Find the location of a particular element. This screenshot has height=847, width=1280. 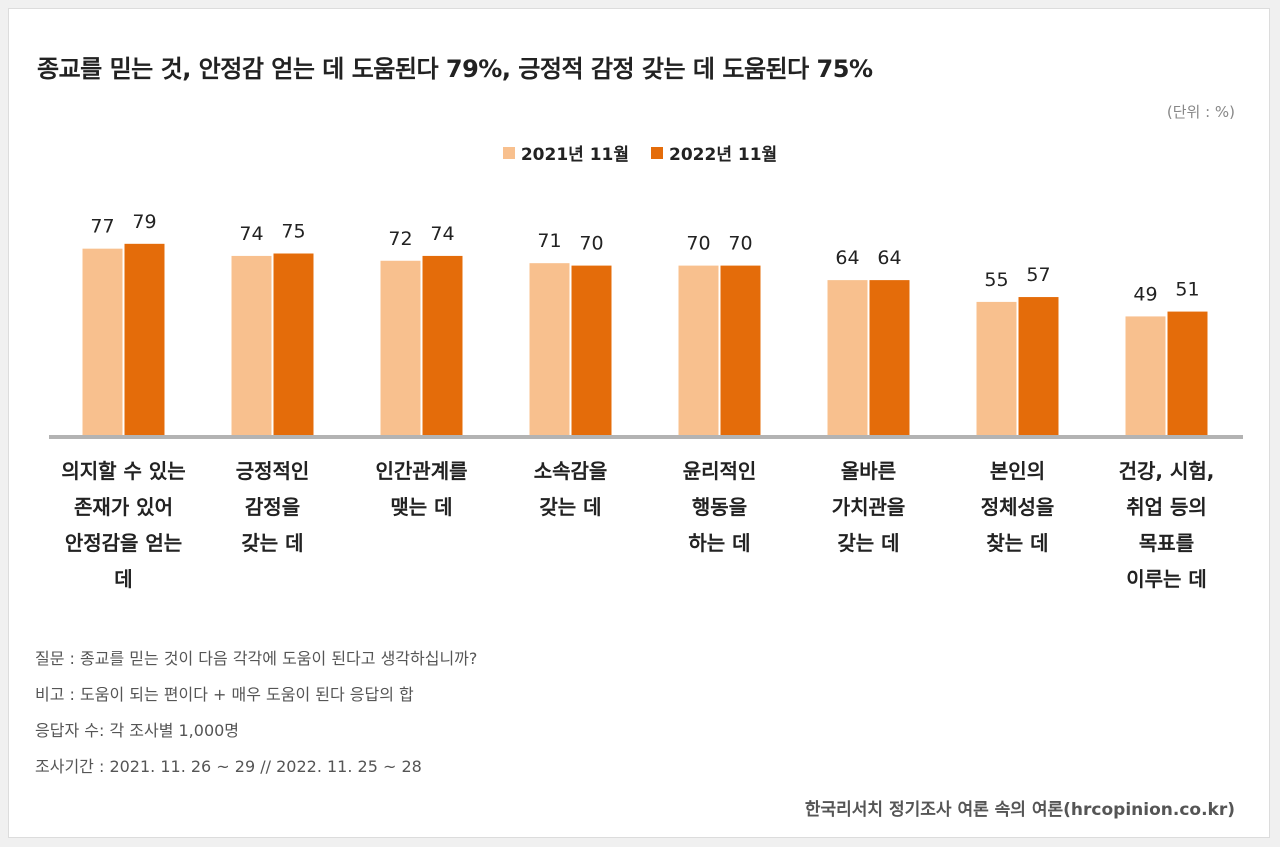

category-label-line: 감정을 is located at coordinates (272, 507).